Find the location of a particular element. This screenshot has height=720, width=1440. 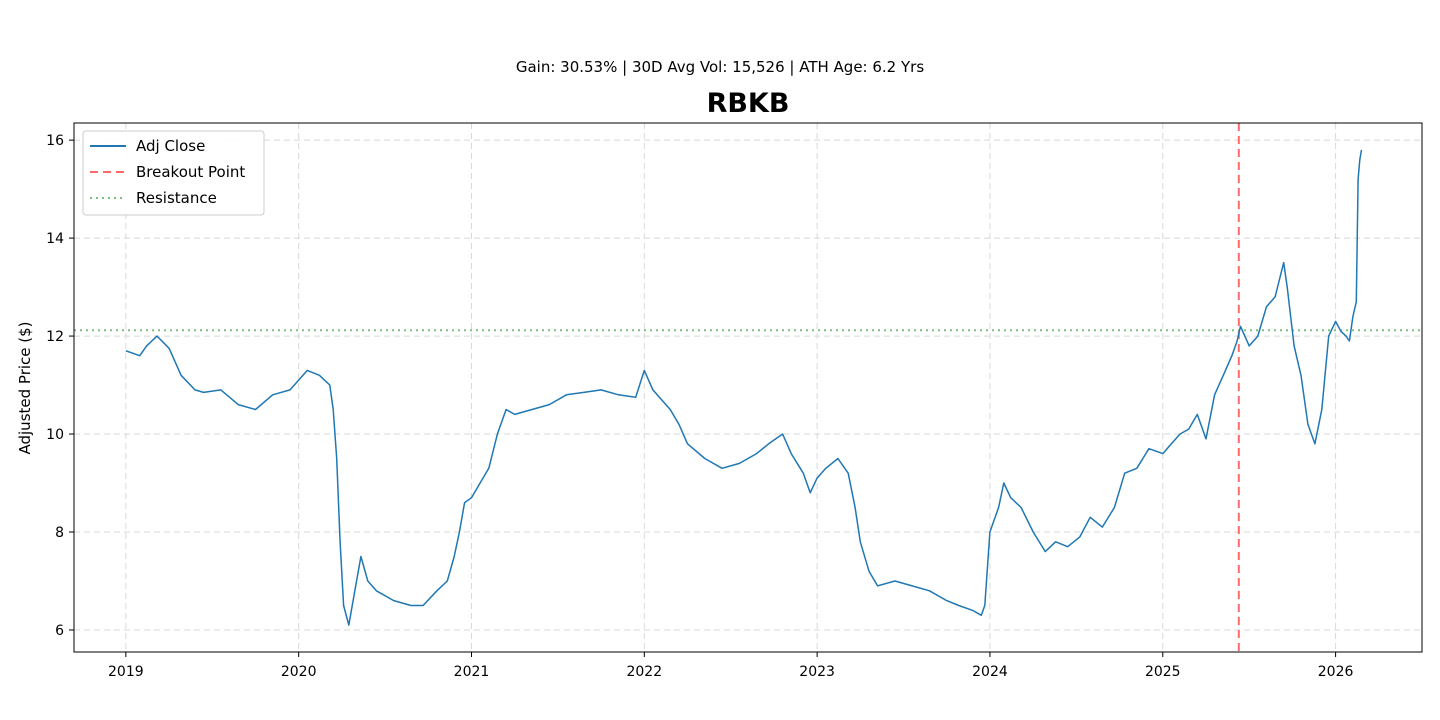

x-tick-label: 2025 is located at coordinates (1163, 672).